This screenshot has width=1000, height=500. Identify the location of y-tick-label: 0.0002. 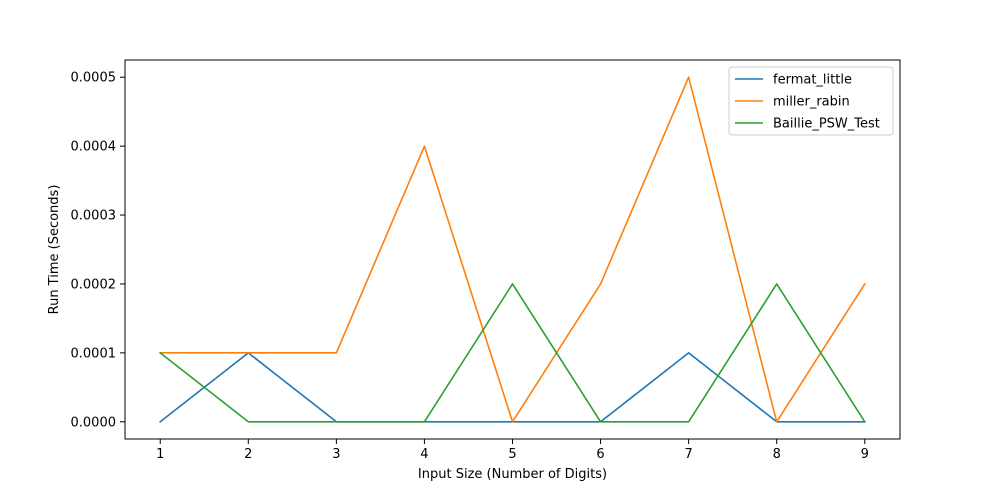
(94, 284).